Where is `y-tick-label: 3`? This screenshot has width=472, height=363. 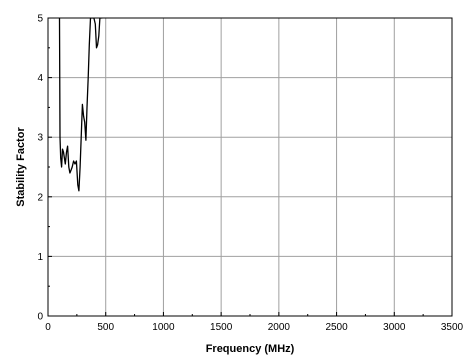
y-tick-label: 3 is located at coordinates (40, 138).